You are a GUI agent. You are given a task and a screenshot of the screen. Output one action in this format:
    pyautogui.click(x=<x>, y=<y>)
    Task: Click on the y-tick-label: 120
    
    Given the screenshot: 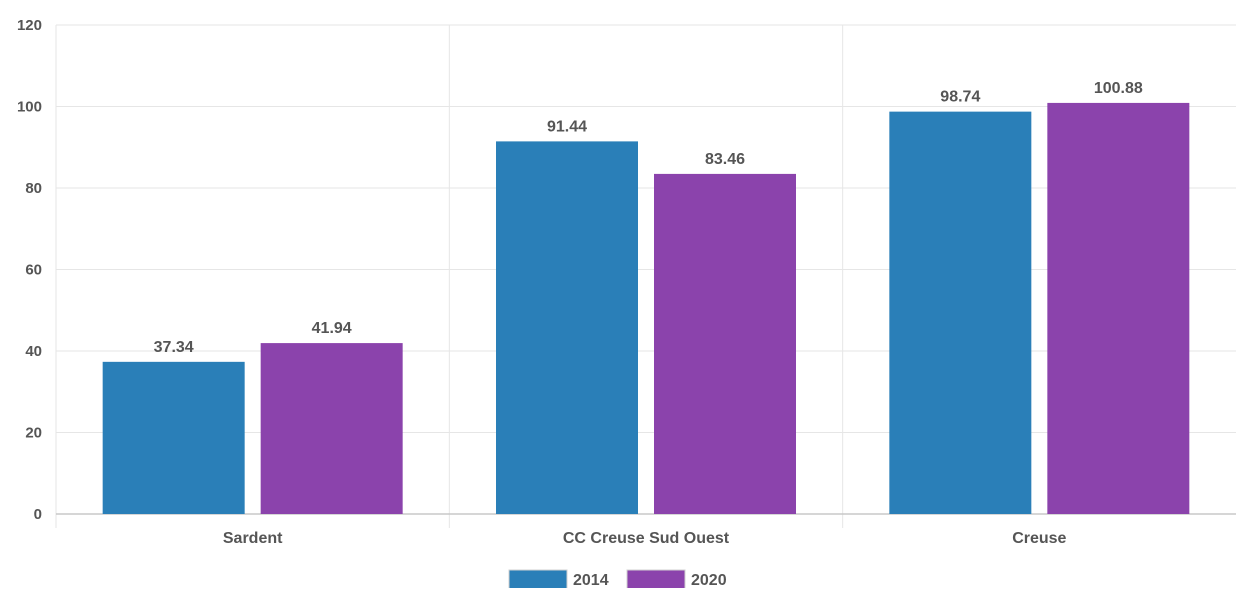 What is the action you would take?
    pyautogui.click(x=29, y=25)
    